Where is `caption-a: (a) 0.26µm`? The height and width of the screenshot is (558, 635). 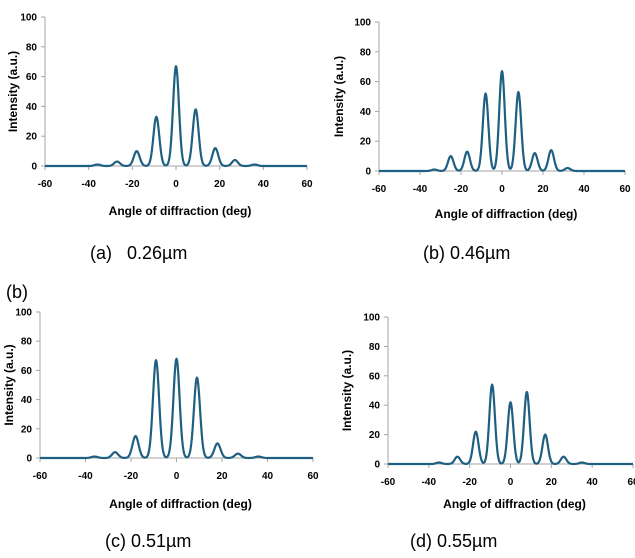 caption-a: (a) 0.26µm is located at coordinates (139, 253).